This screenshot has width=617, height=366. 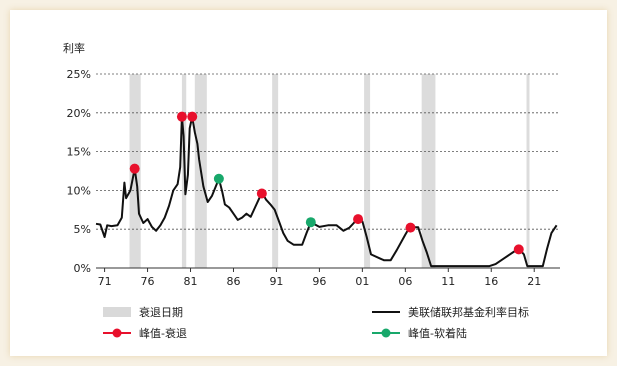 What do you see at coordinates (148, 281) in the screenshot?
I see `x-tick-label: 76` at bounding box center [148, 281].